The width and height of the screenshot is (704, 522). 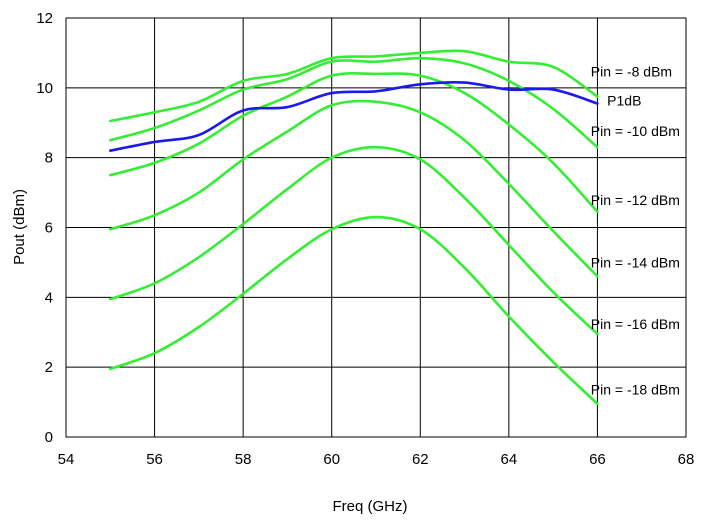 What do you see at coordinates (635, 324) in the screenshot?
I see `annotation-label: Pin = -16 dBm` at bounding box center [635, 324].